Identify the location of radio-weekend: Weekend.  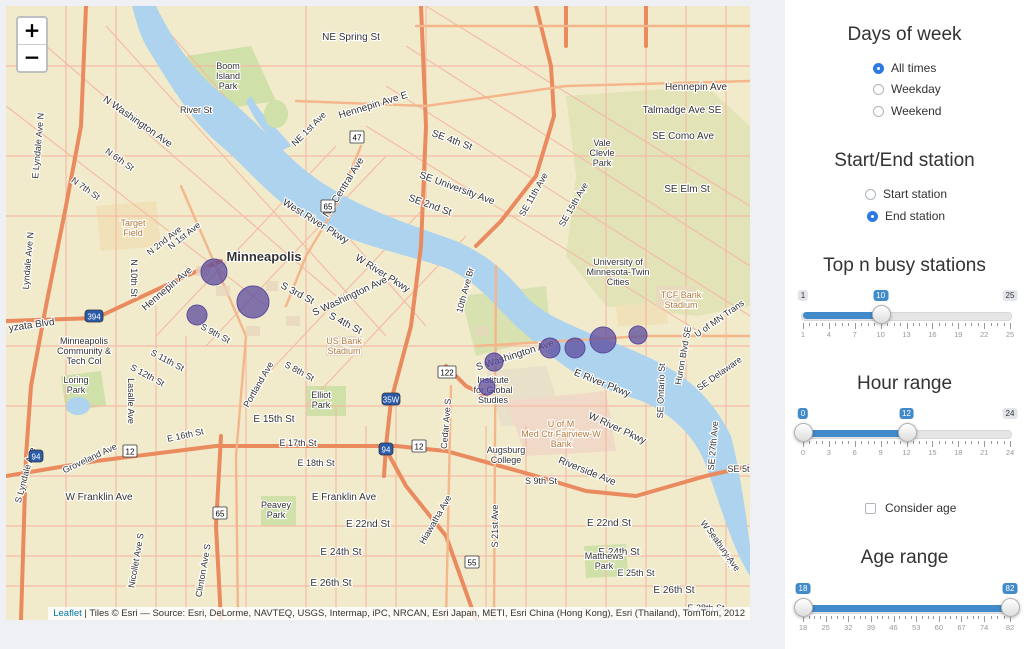
(907, 111).